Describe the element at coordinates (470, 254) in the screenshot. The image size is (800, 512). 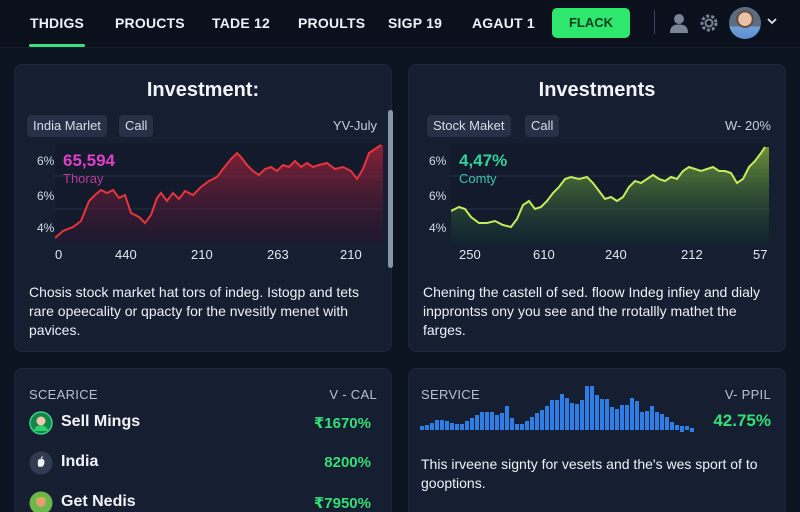
I see `x-tick: 250` at that location.